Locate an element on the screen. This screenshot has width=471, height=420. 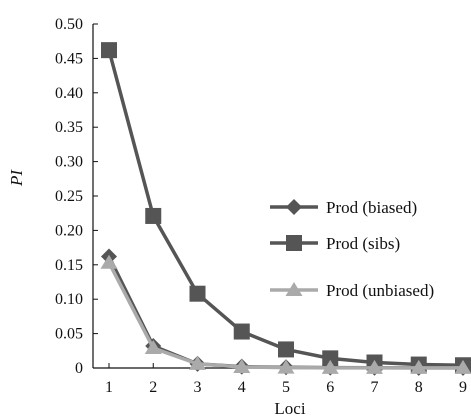
y-tick-label: 0.30 is located at coordinates (69, 162).